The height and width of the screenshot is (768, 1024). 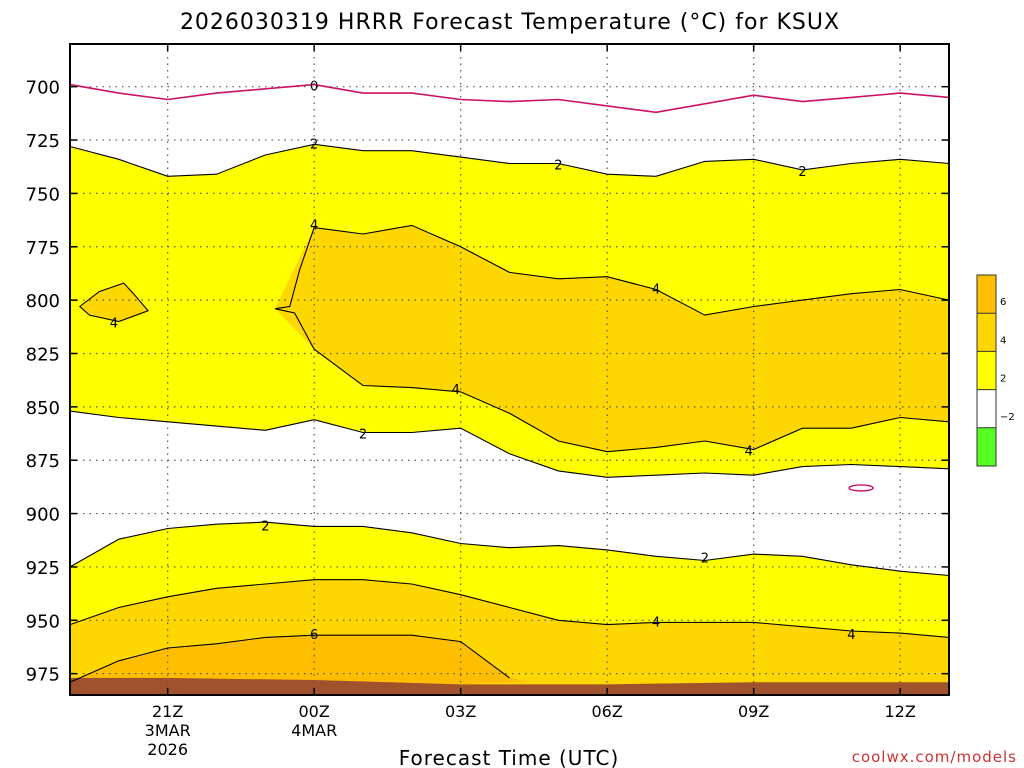 What do you see at coordinates (43, 194) in the screenshot?
I see `y-tick-label: 750` at bounding box center [43, 194].